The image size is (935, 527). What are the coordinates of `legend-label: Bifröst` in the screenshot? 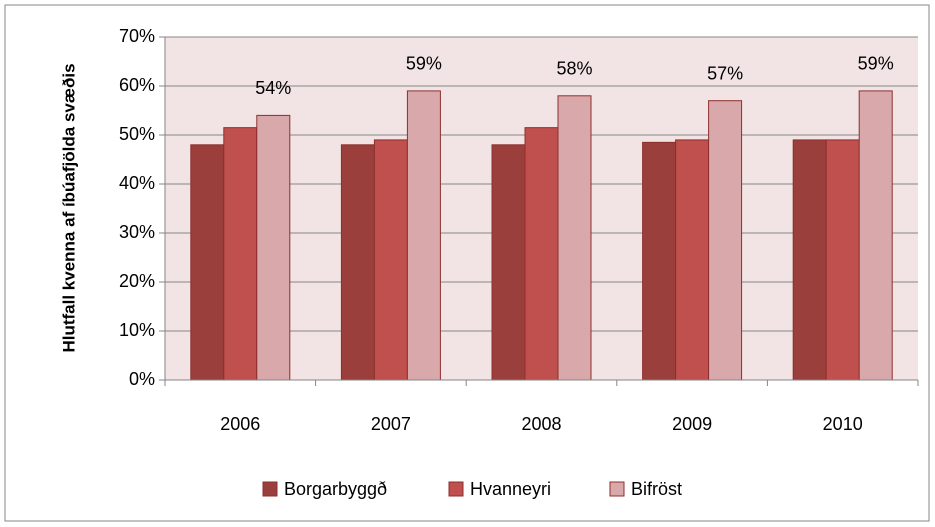 It's located at (656, 489).